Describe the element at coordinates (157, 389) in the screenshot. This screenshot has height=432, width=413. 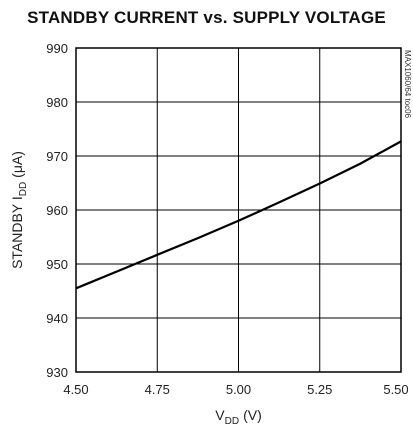
I see `x-tick-label: 4.75` at that location.